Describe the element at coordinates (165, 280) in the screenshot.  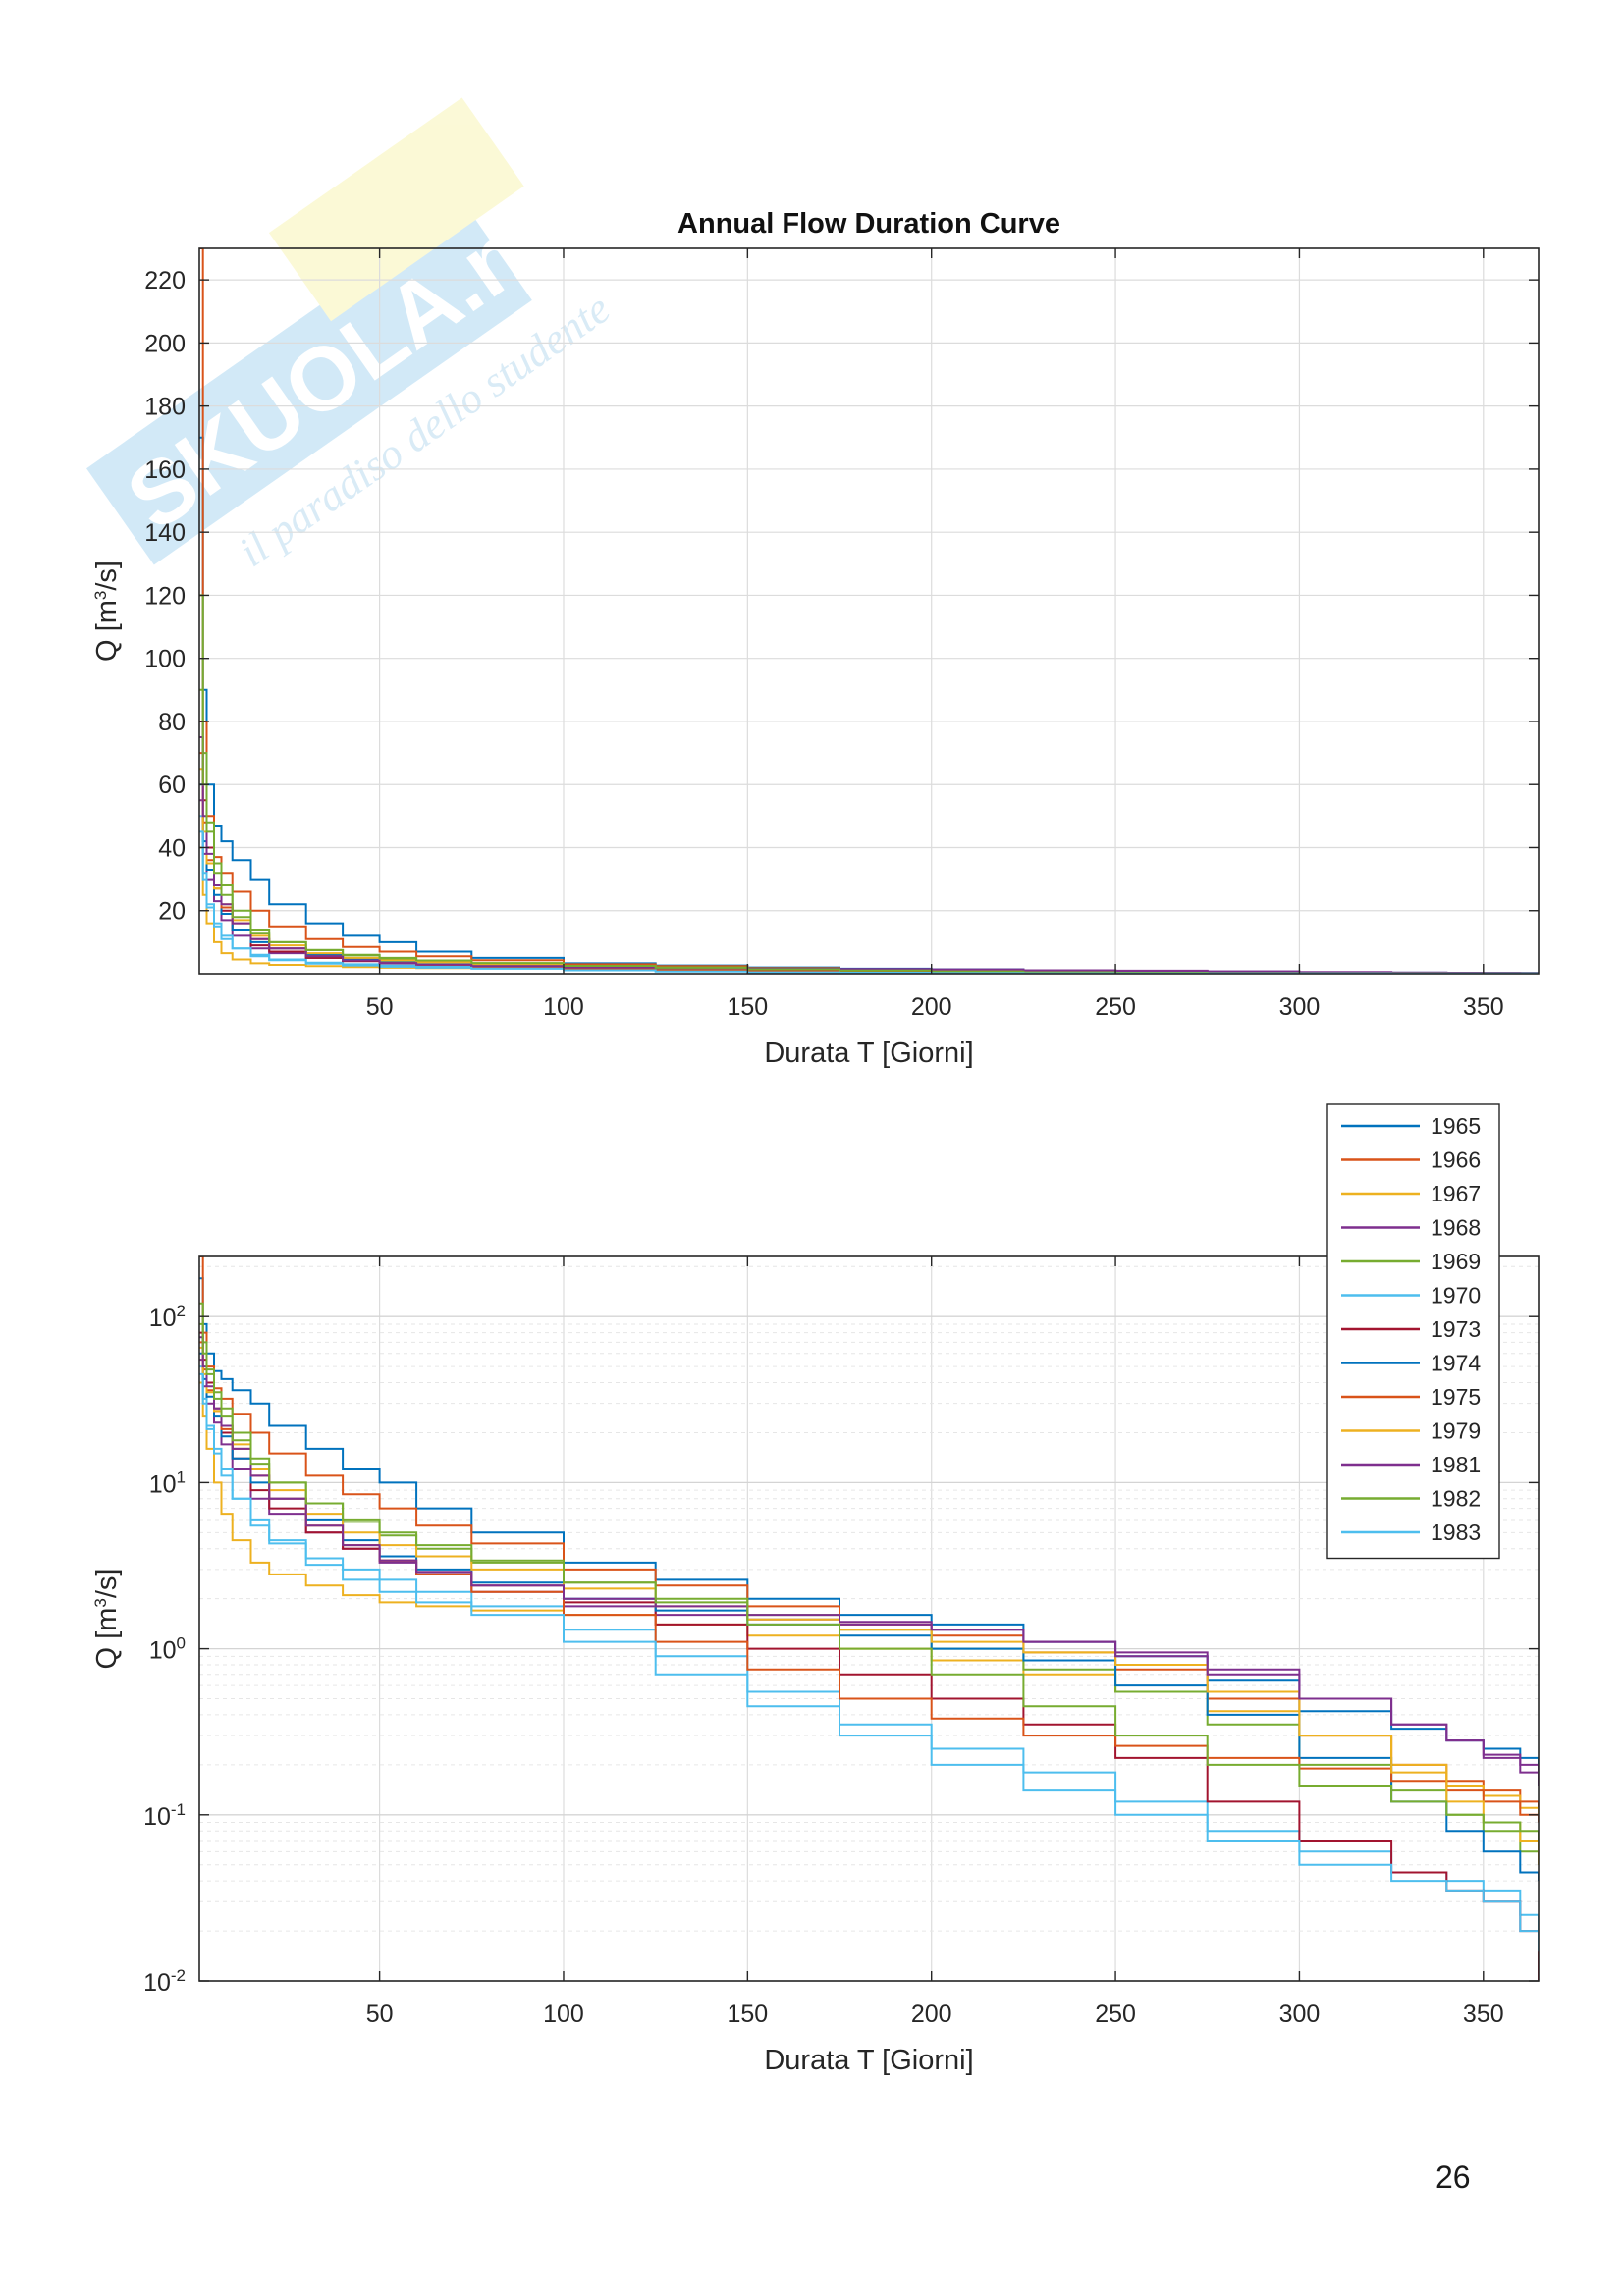
I see `y-tick-label: 220` at that location.